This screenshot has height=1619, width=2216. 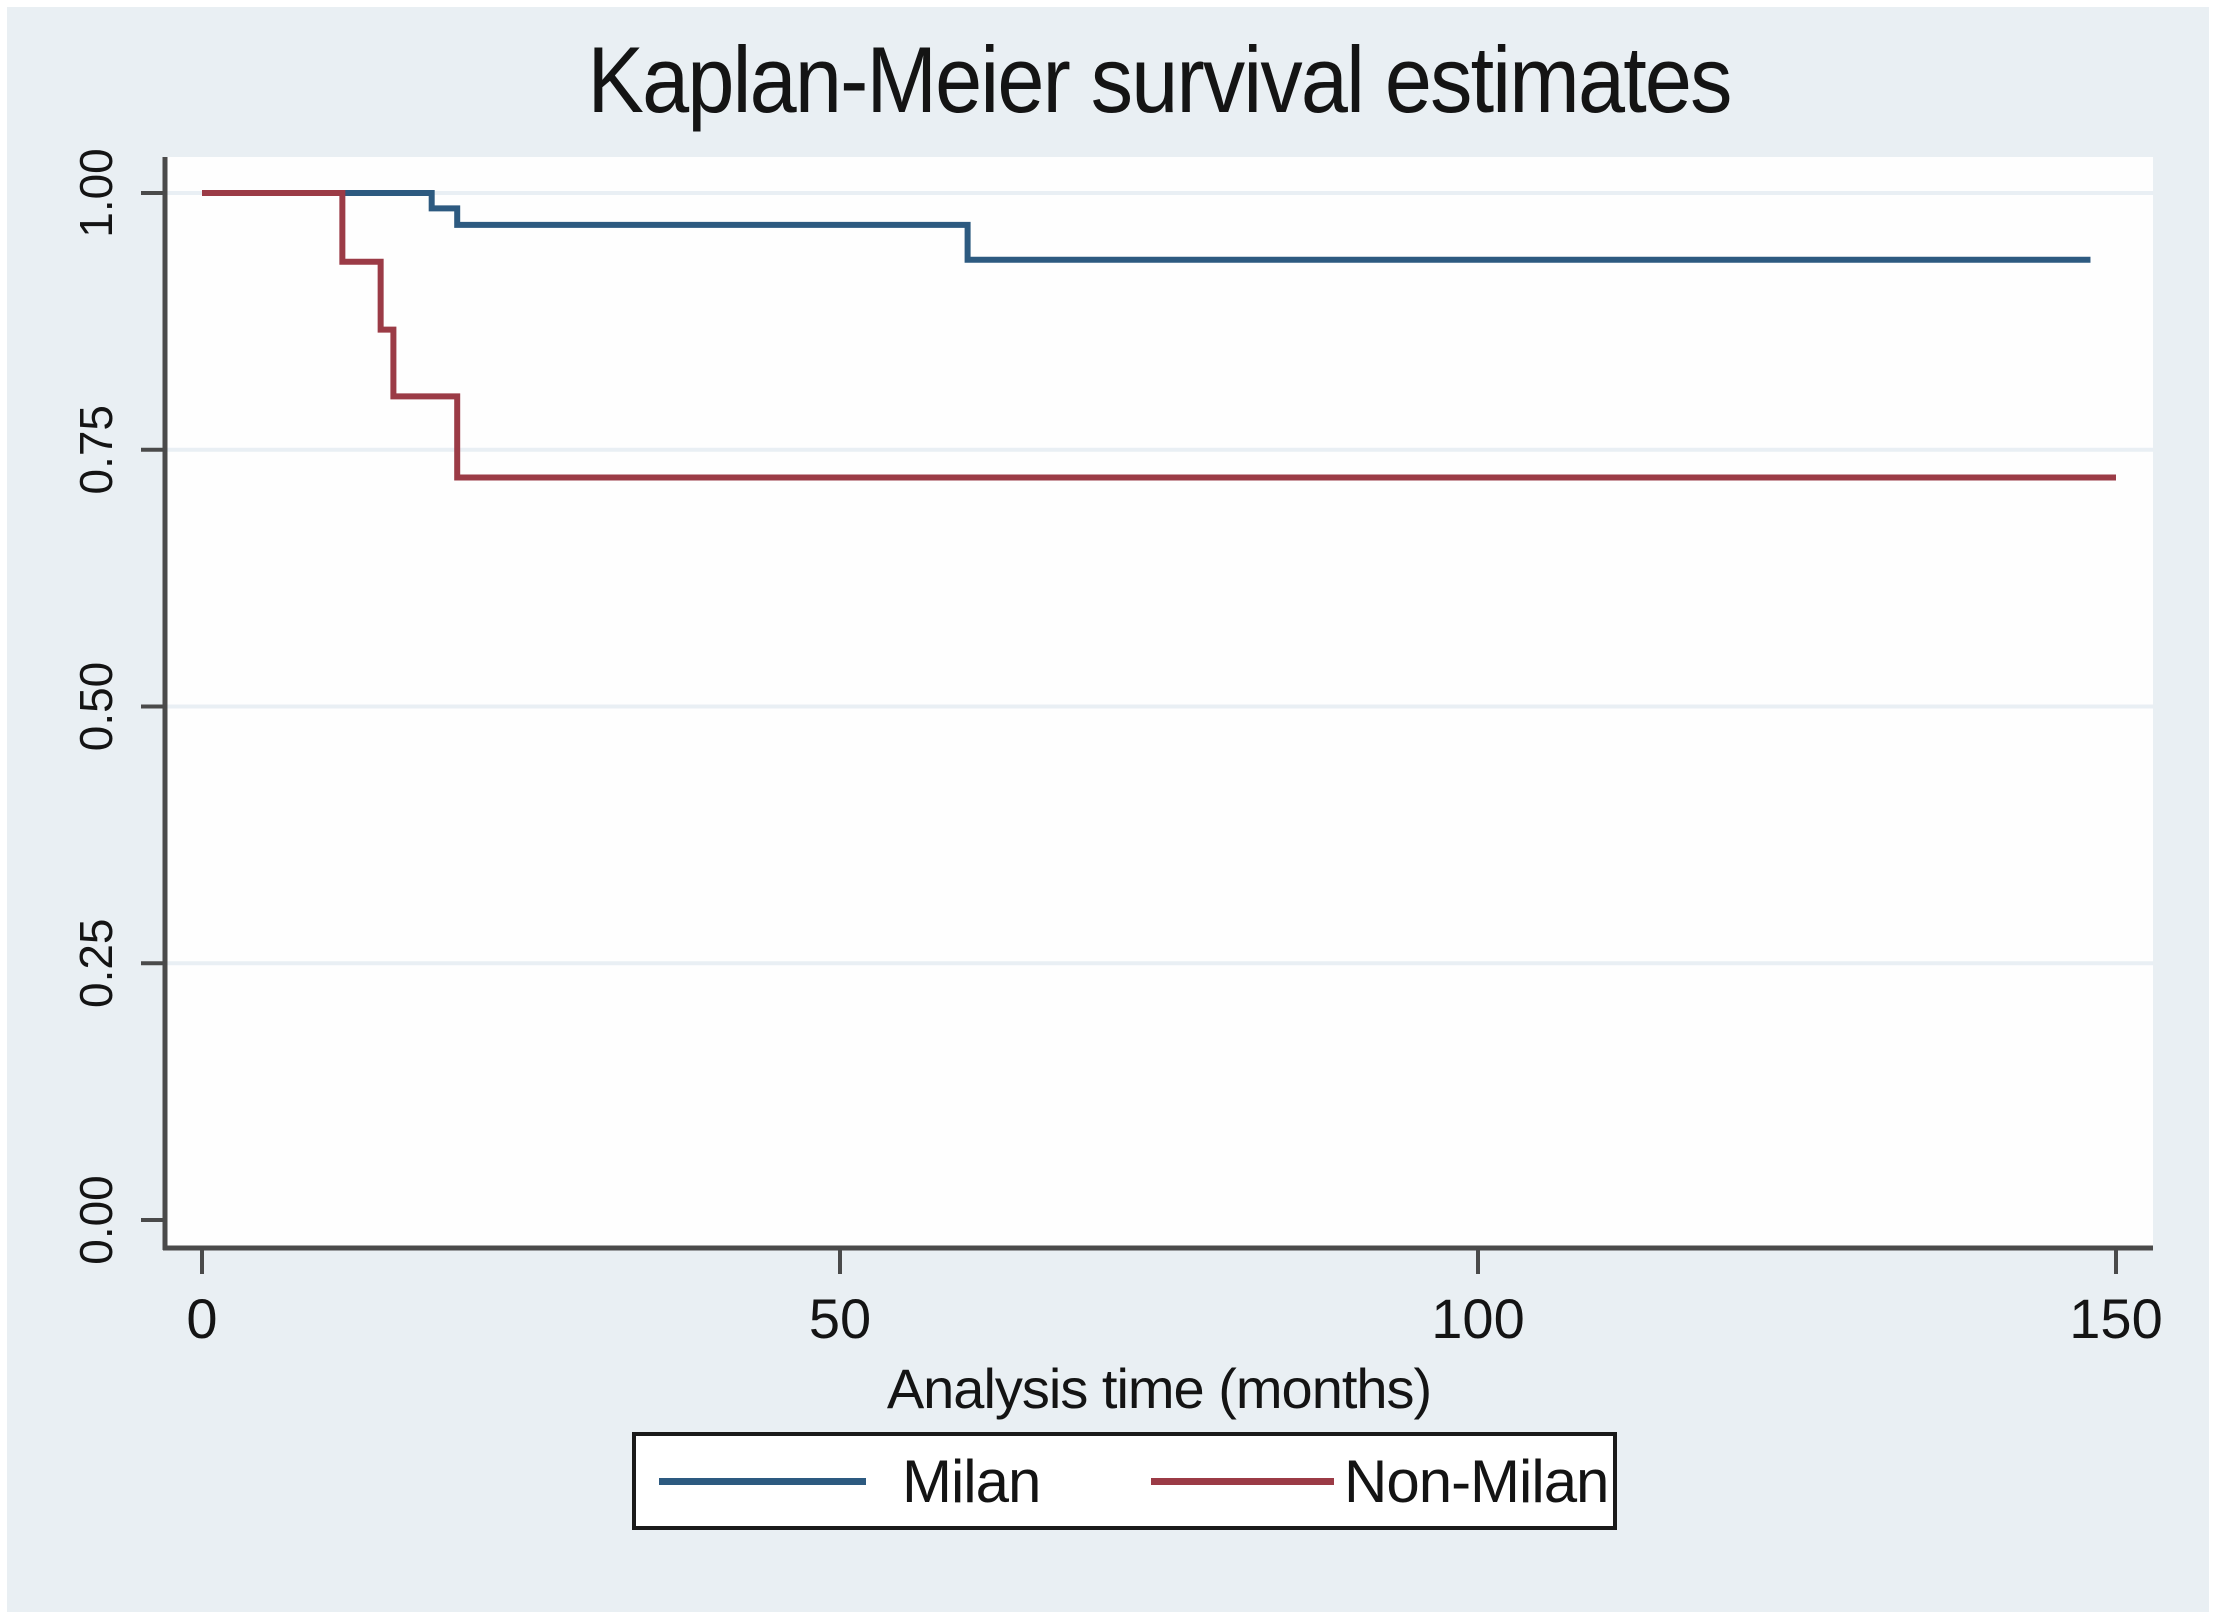 What do you see at coordinates (201, 1318) in the screenshot?
I see `x-tick-label: 0` at bounding box center [201, 1318].